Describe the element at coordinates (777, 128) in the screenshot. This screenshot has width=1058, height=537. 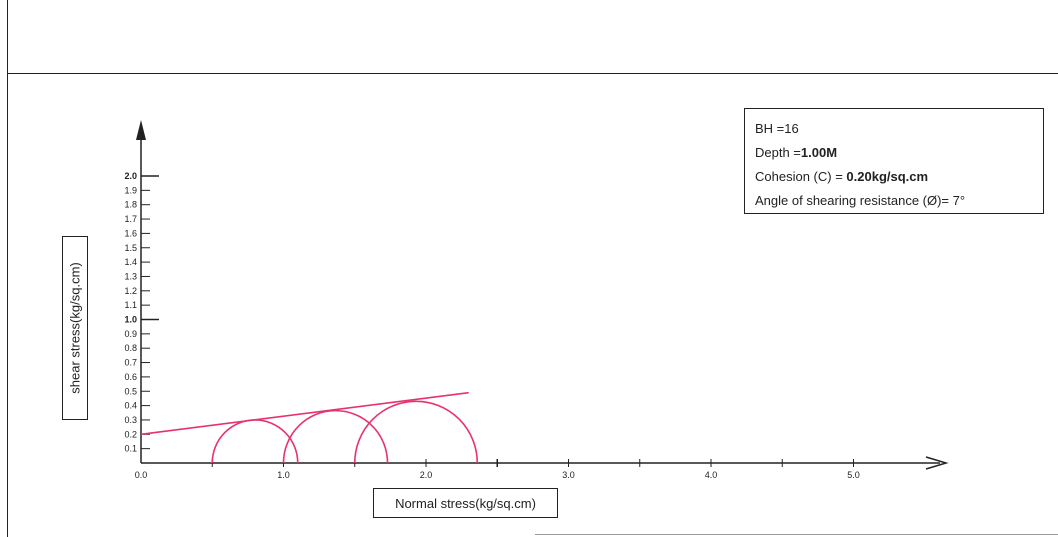
I see `borehole-label: BH =16` at that location.